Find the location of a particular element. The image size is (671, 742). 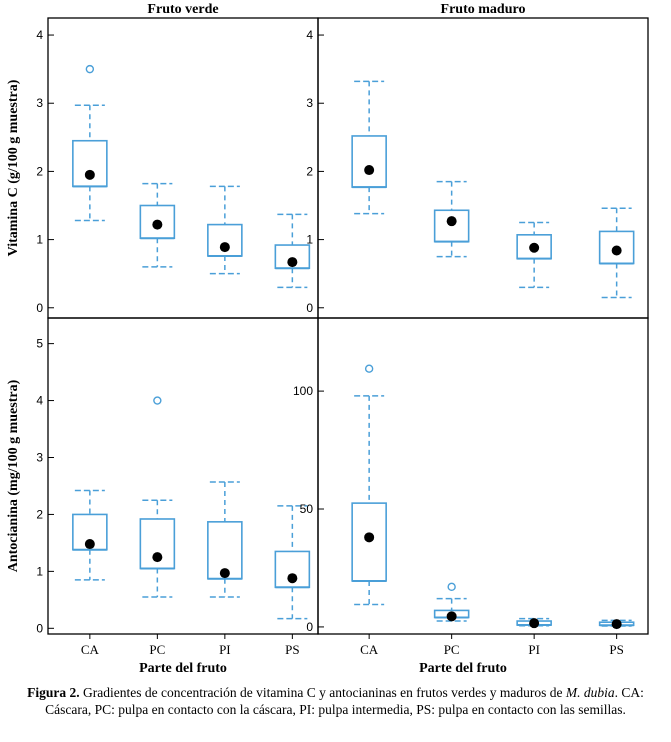

caption-species: M. dubia is located at coordinates (590, 692).